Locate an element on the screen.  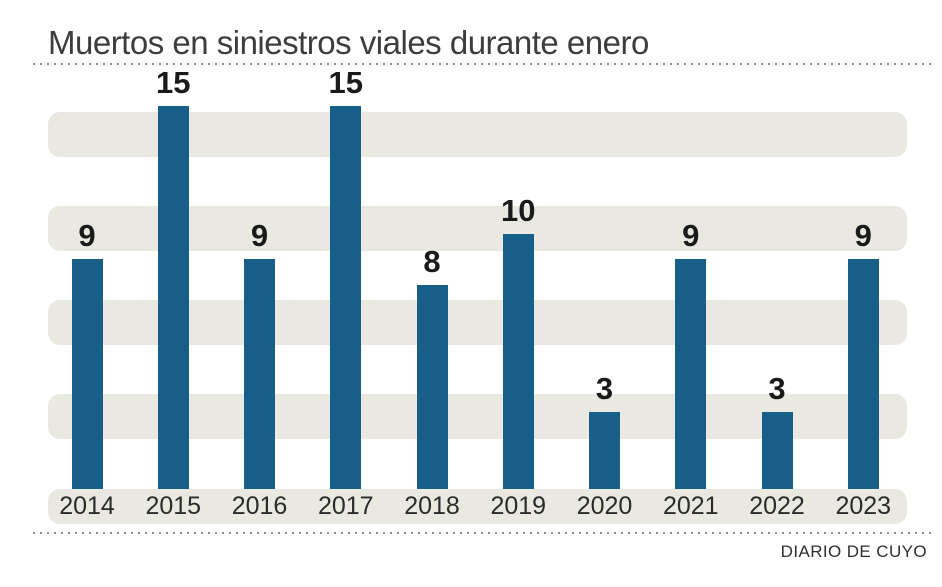
bar-value-label: 10 is located at coordinates (518, 210).